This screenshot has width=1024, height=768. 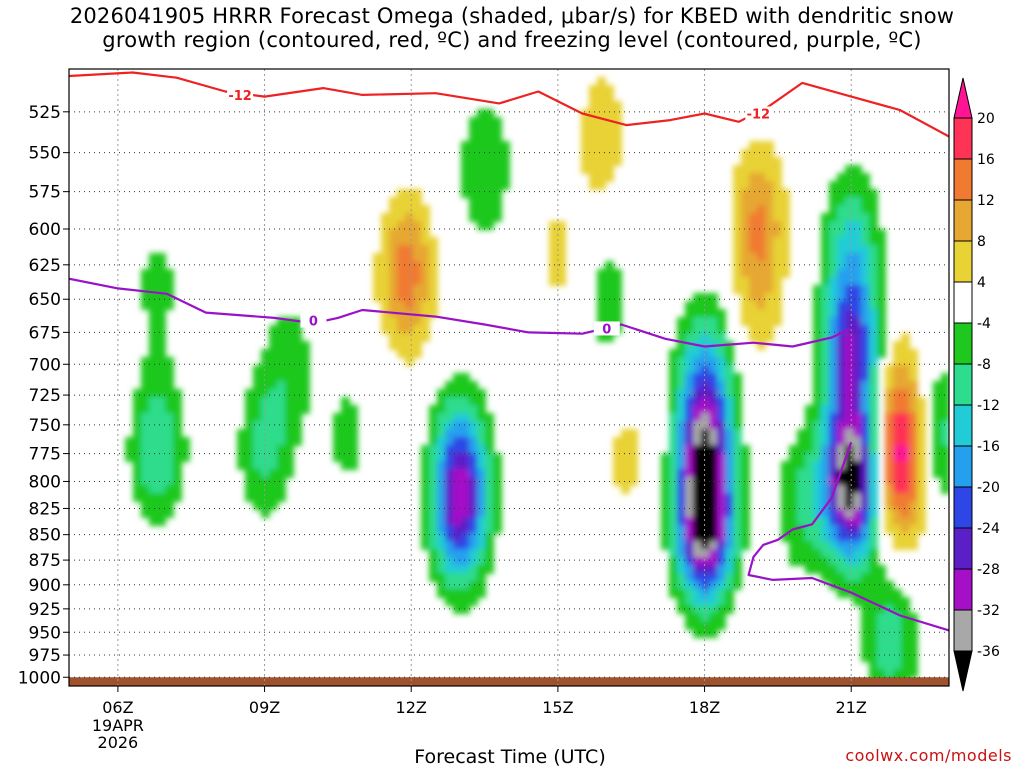 What do you see at coordinates (45, 509) in the screenshot?
I see `y-tick-label: 825` at bounding box center [45, 509].